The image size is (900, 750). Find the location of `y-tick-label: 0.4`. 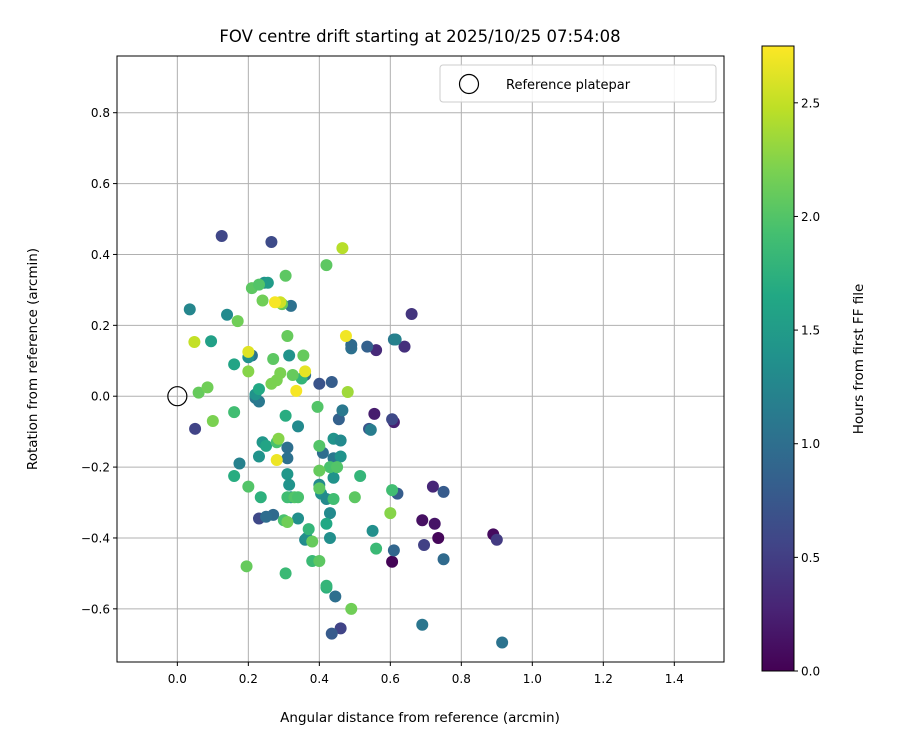

y-tick-label: 0.4 is located at coordinates (100, 255).